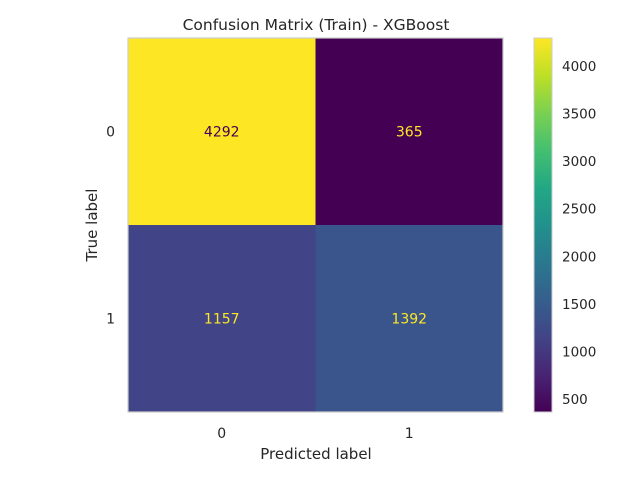  Describe the element at coordinates (409, 434) in the screenshot. I see `x-tick-label: 1` at that location.